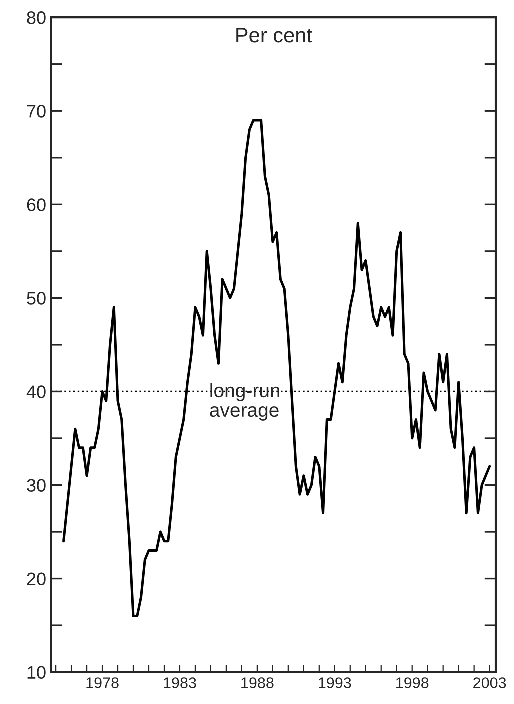 This screenshot has height=704, width=514. I want to click on x-tick-label: 2003, so click(490, 683).